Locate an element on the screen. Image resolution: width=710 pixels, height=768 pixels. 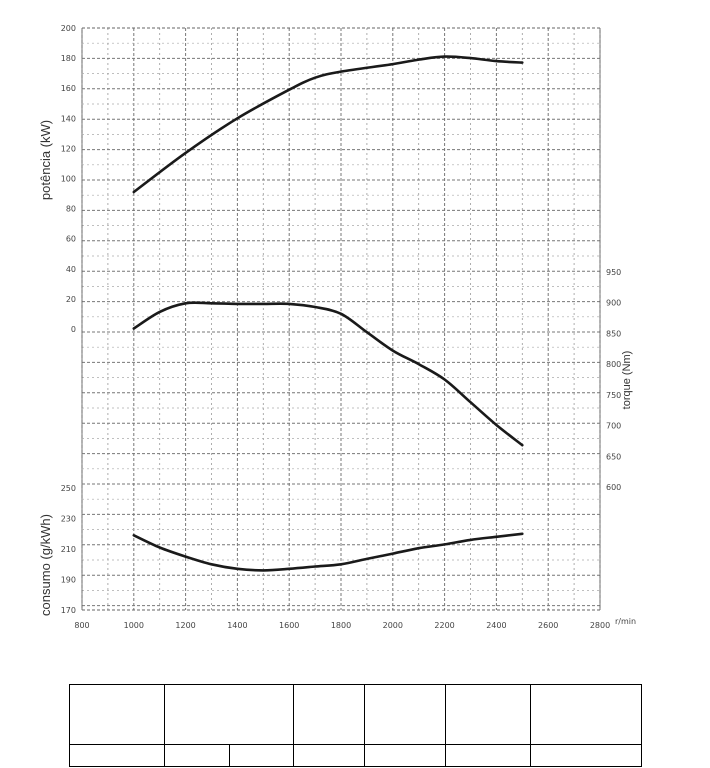
y-tick-label-right: 950 is located at coordinates (613, 272).